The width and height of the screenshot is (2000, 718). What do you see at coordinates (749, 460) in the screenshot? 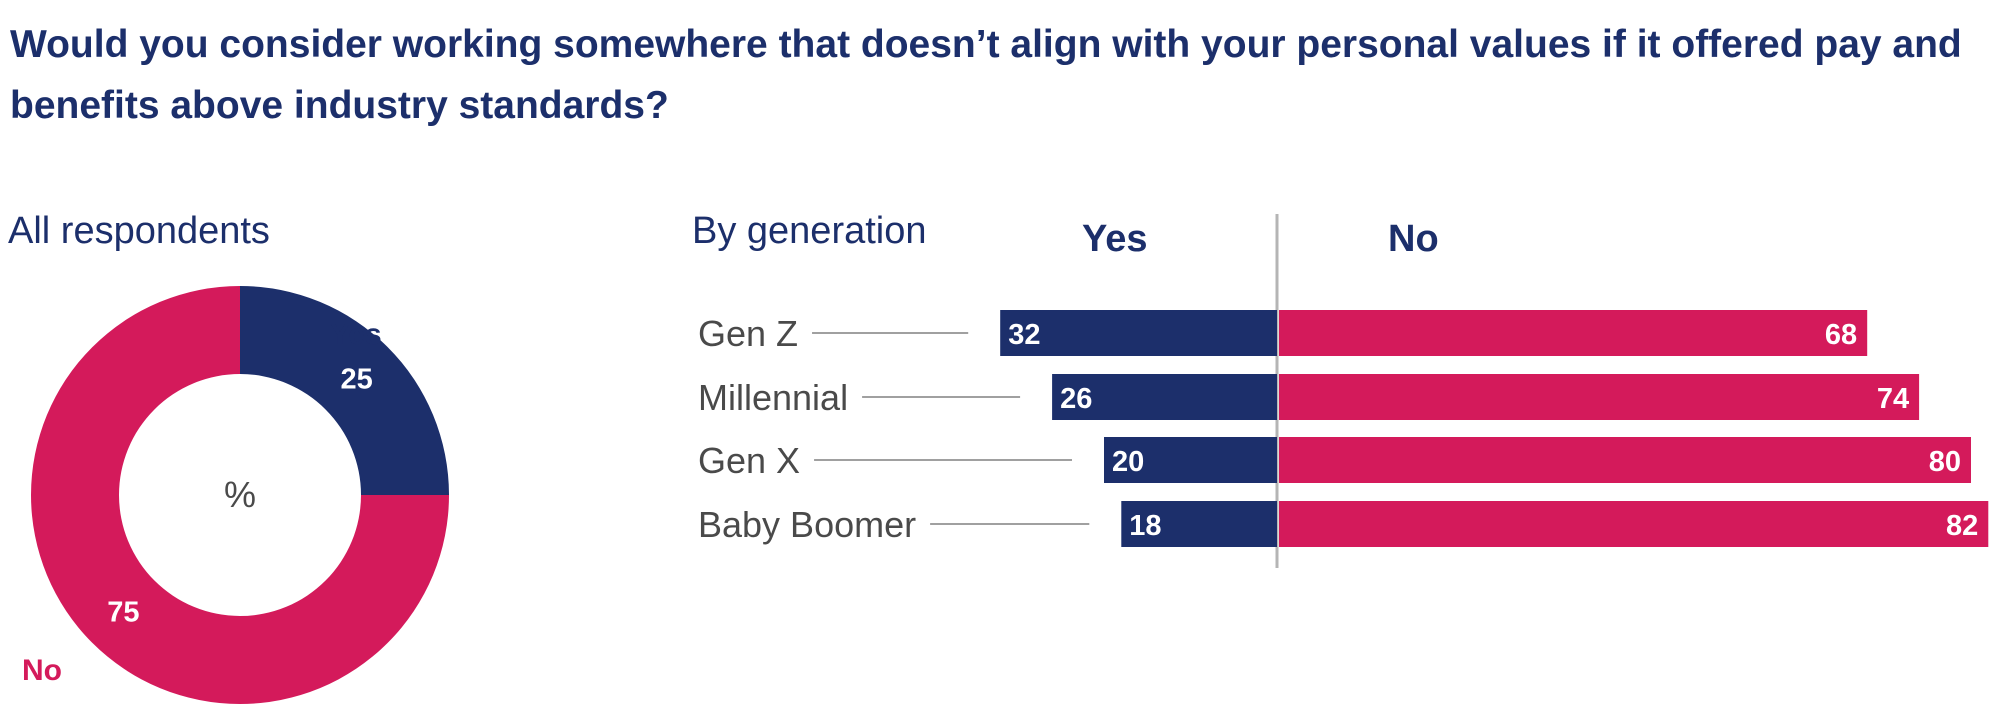
I see `category-label: Gen X` at bounding box center [749, 460].